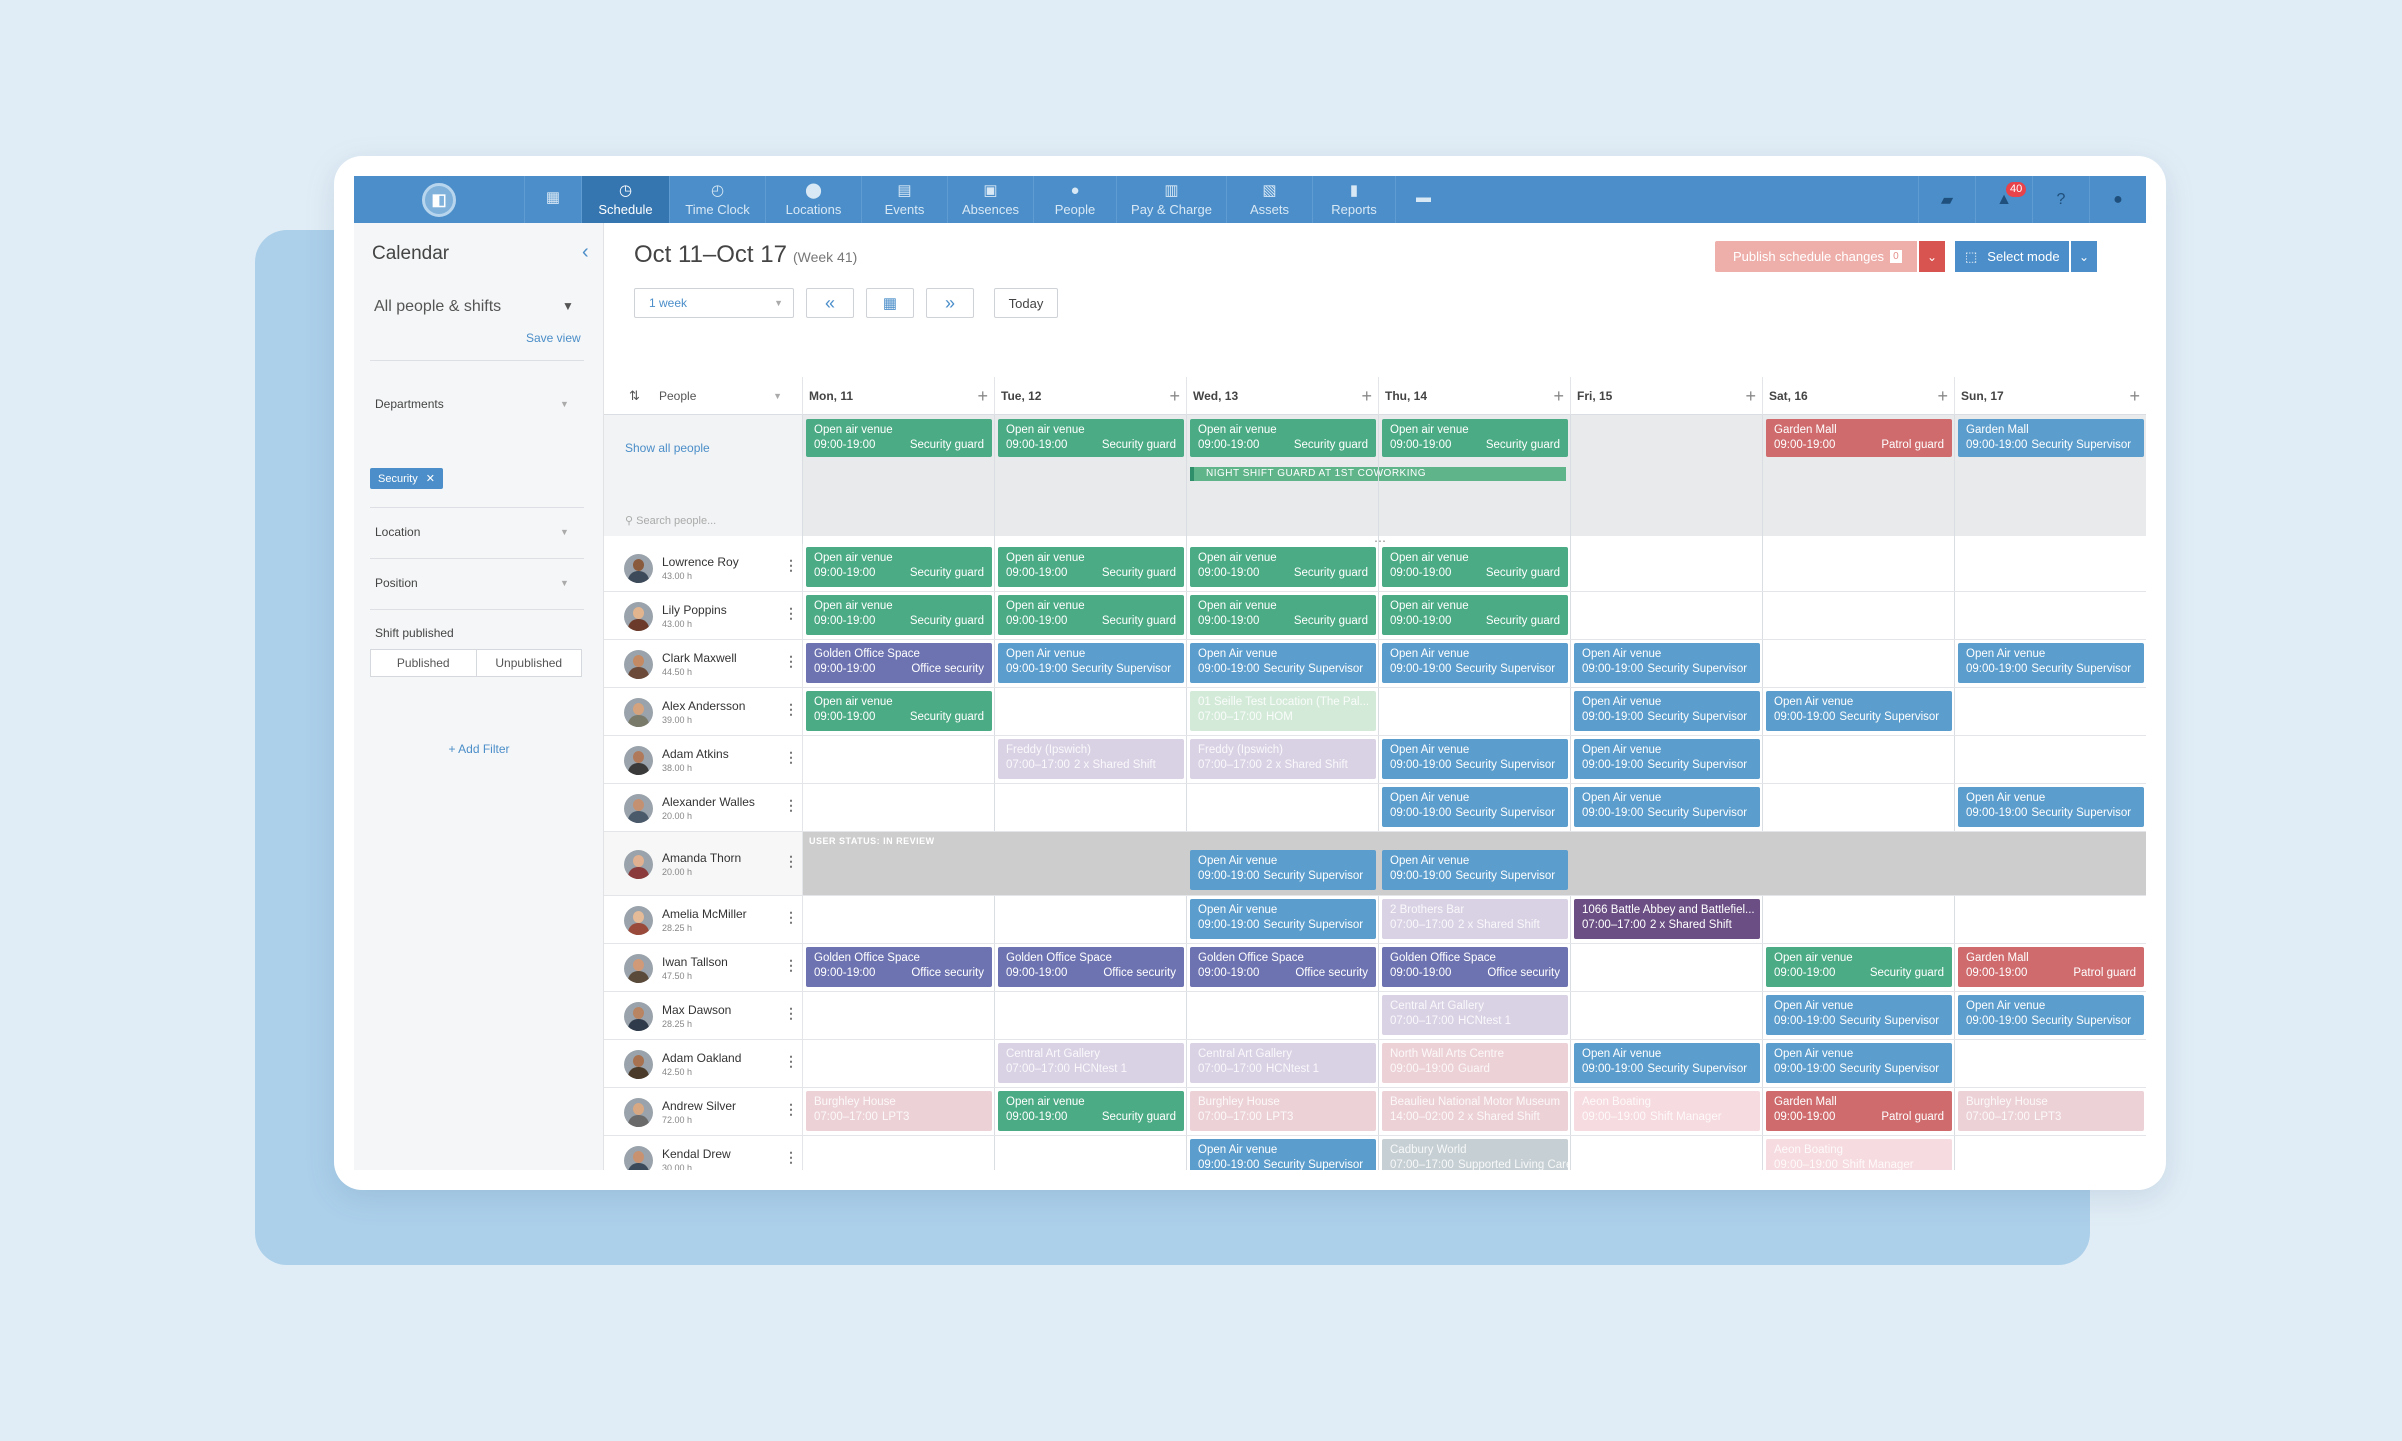 The width and height of the screenshot is (2402, 1441). Describe the element at coordinates (704, 705) in the screenshot. I see `person-name: Alex Andersson` at that location.